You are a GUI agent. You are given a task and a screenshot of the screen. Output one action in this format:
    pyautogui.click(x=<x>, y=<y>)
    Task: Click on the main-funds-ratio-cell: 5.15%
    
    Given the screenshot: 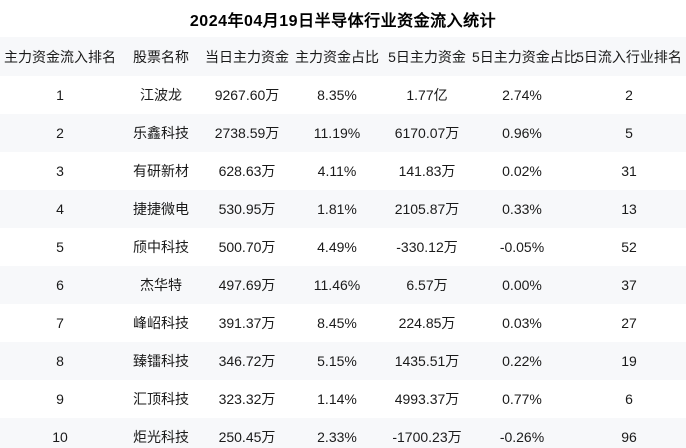 What is the action you would take?
    pyautogui.click(x=337, y=361)
    